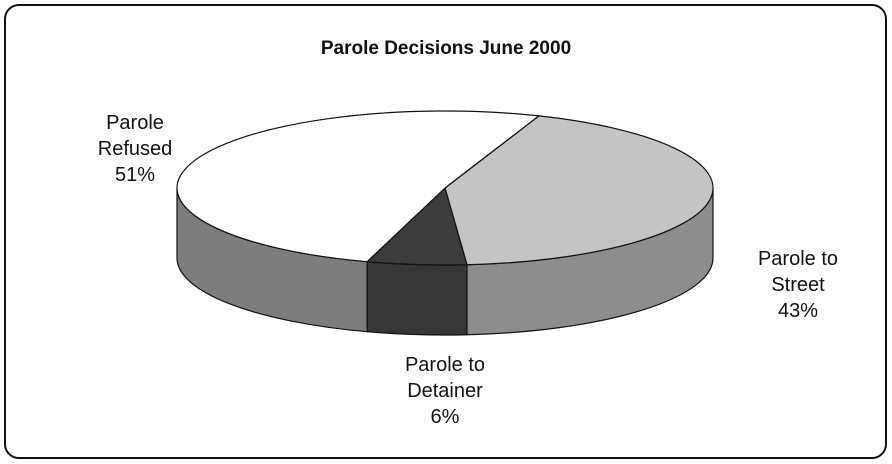 The width and height of the screenshot is (892, 464). What do you see at coordinates (798, 311) in the screenshot?
I see `slice-value: 43%` at bounding box center [798, 311].